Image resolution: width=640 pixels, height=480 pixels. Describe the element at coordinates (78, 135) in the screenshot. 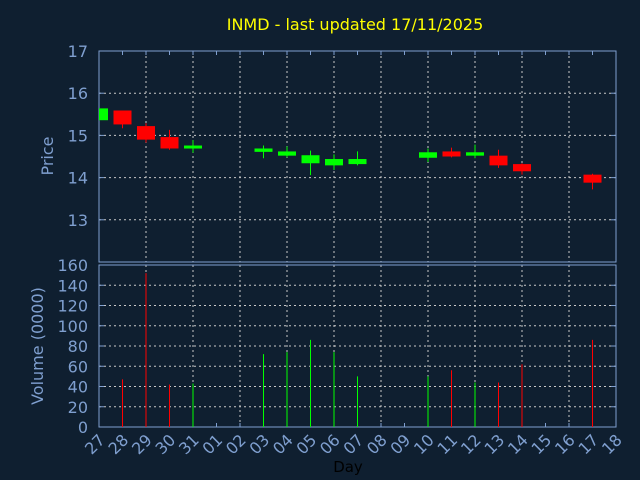

I see `price-tick-label: 15` at that location.